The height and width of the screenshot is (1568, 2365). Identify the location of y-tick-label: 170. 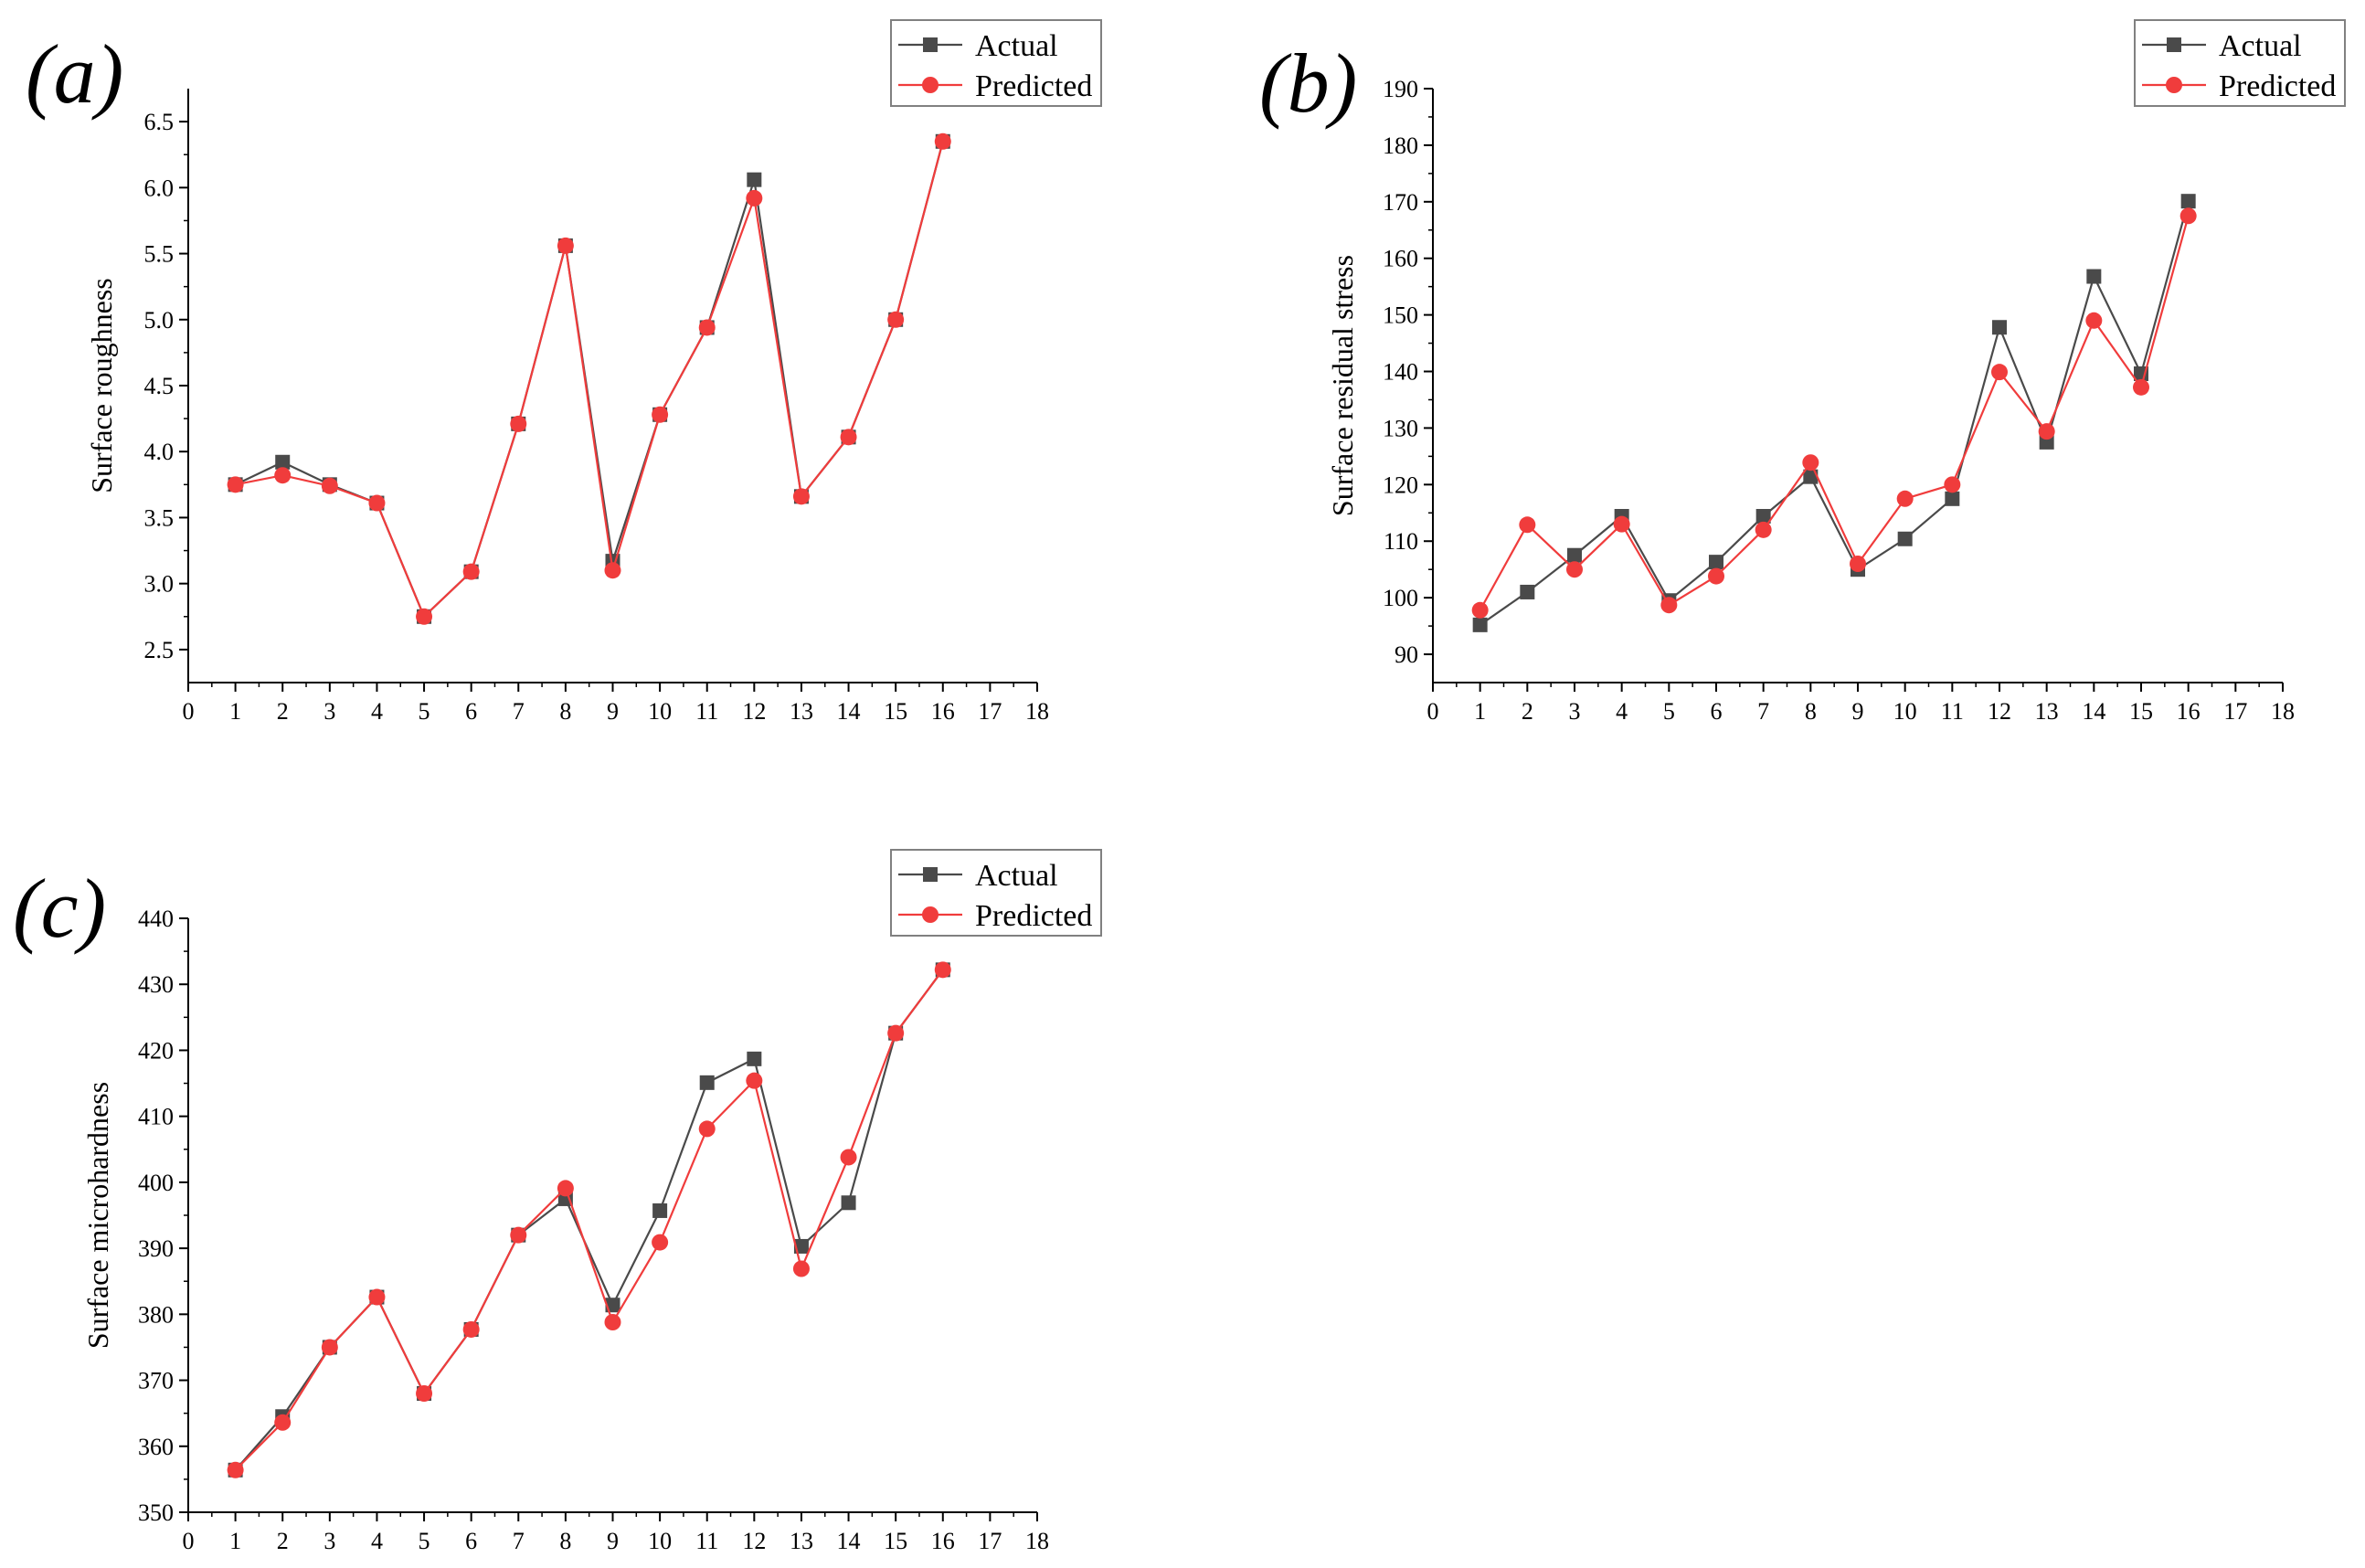
(1401, 203).